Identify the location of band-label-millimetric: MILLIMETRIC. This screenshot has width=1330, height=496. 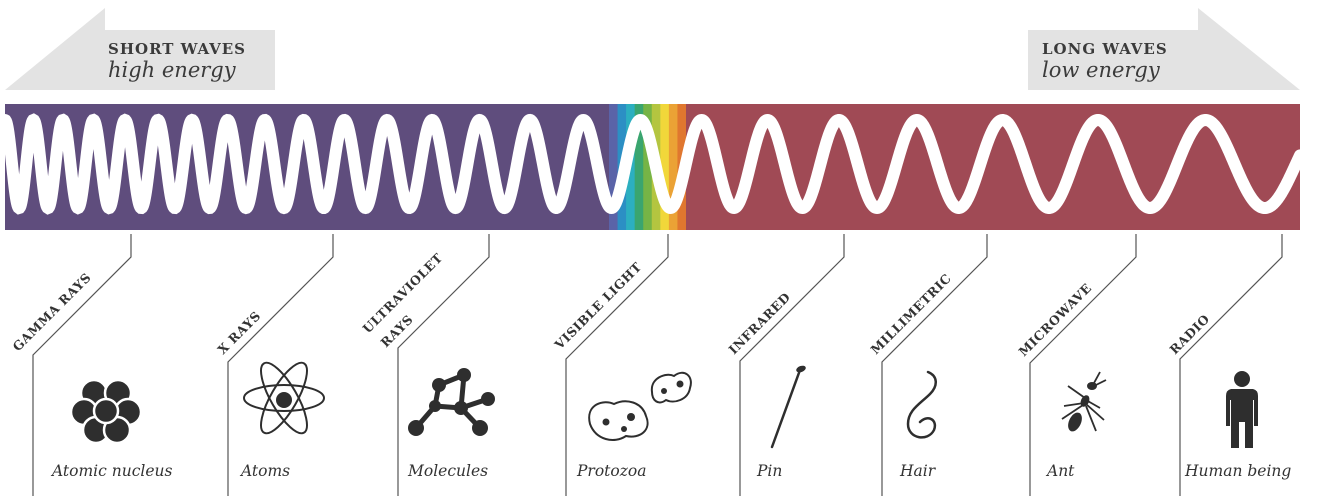
(911, 314).